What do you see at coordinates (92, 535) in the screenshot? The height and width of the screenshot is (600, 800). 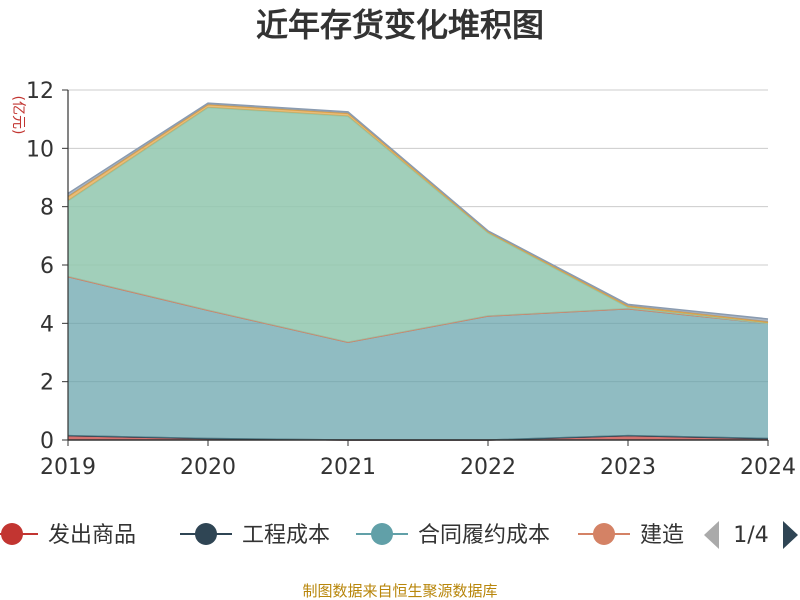 I see `legend-label: 发出商品` at bounding box center [92, 535].